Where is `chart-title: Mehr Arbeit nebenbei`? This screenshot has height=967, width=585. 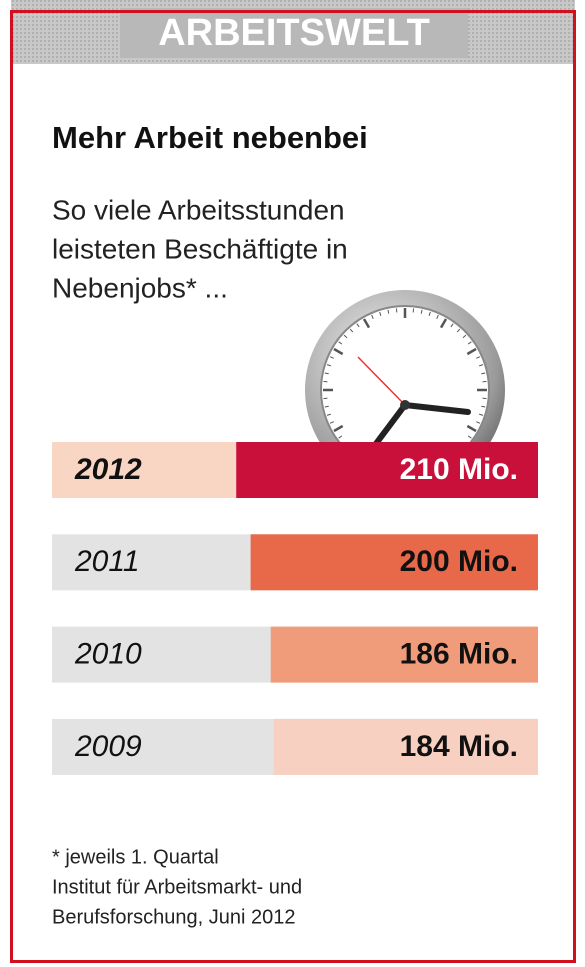 chart-title: Mehr Arbeit nebenbei is located at coordinates (210, 137).